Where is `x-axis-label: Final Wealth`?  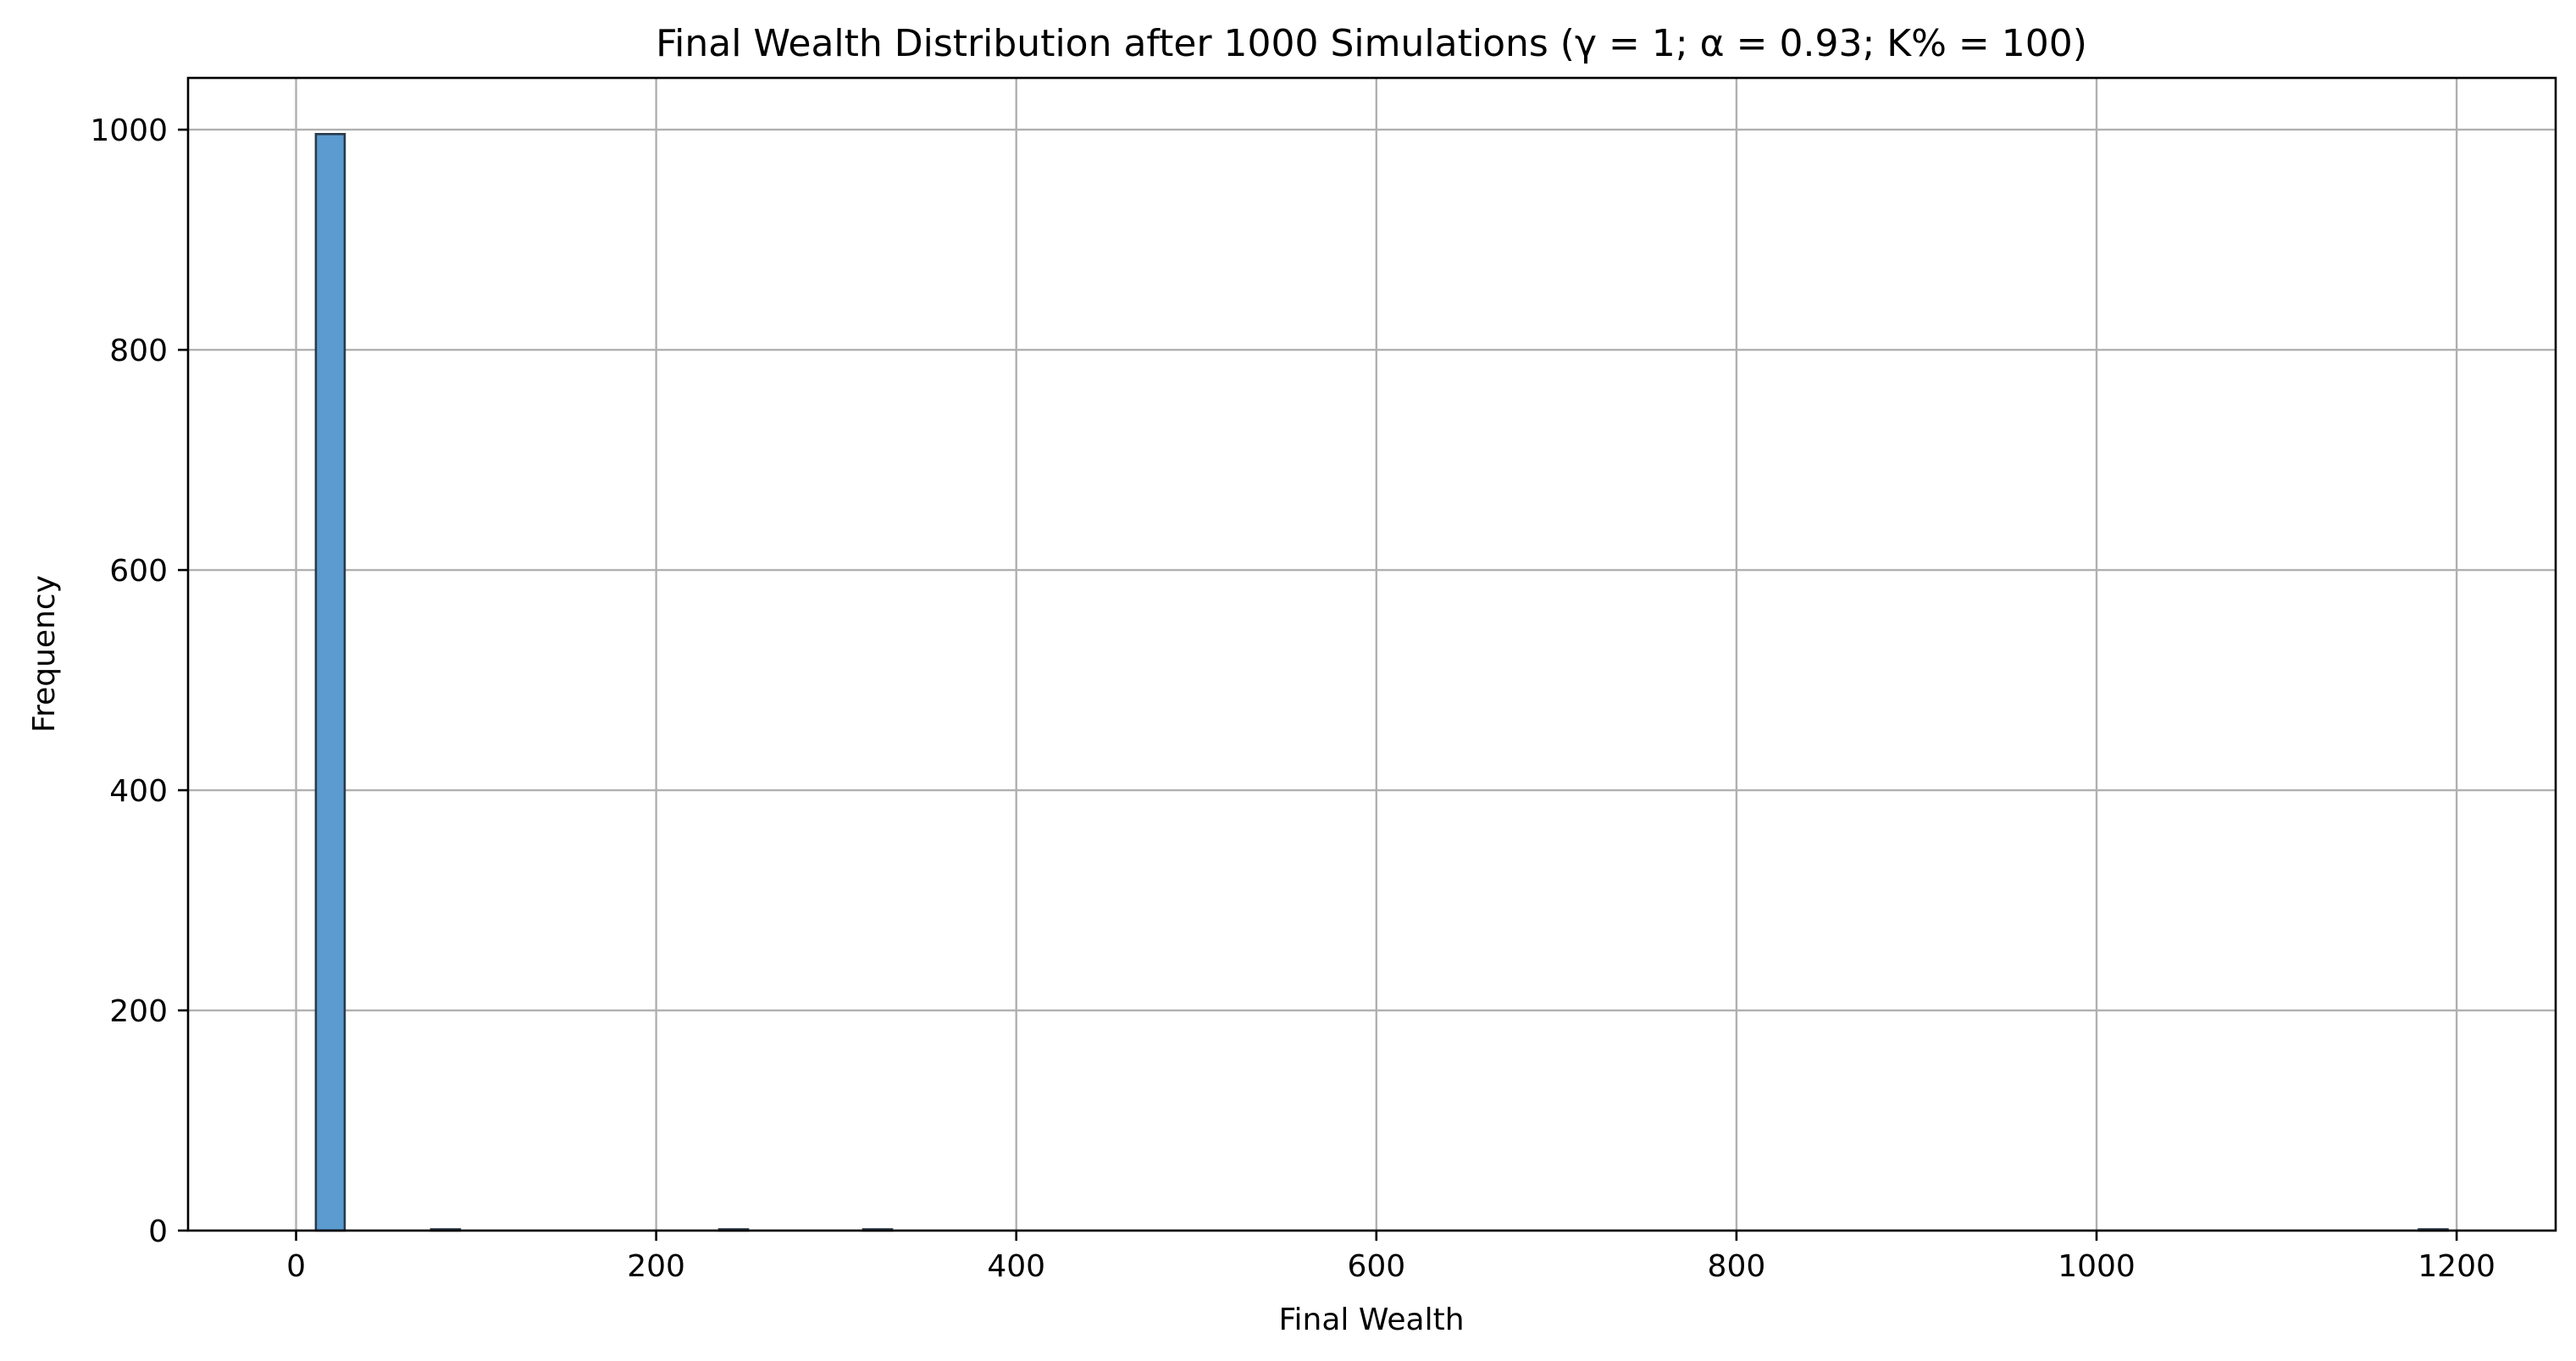
x-axis-label: Final Wealth is located at coordinates (1371, 1320).